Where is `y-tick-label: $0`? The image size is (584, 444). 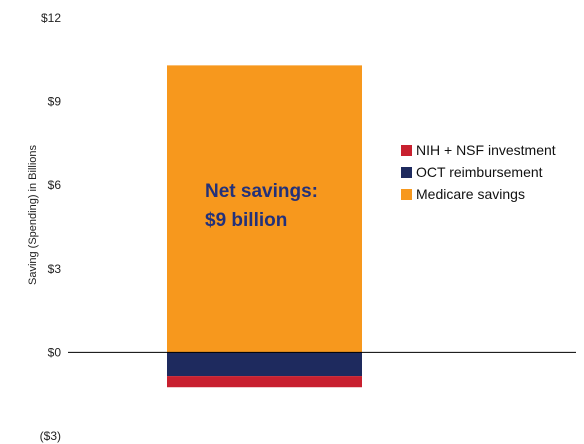 y-tick-label: $0 is located at coordinates (55, 352).